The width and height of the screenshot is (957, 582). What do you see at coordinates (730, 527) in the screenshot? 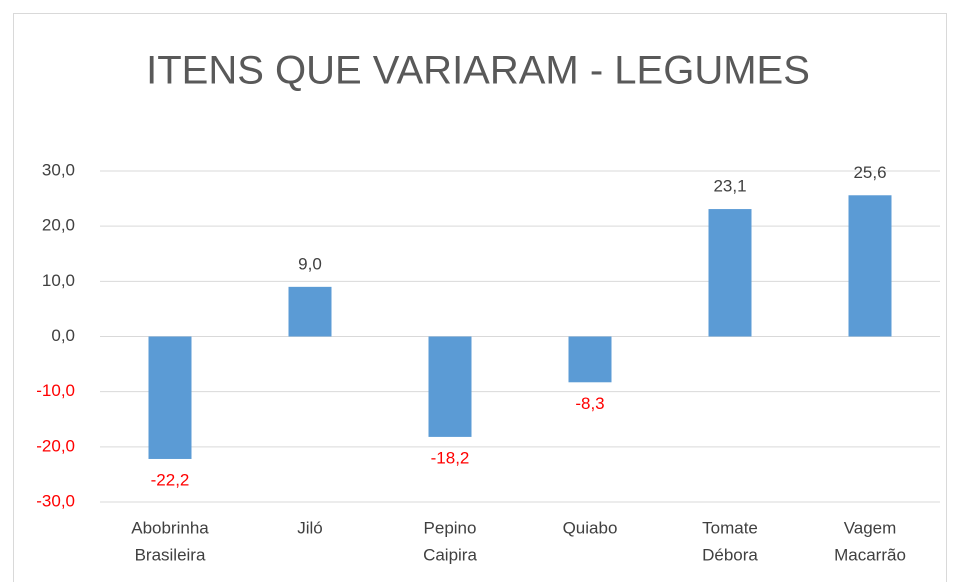
I see `x-tick-label: Tomate` at bounding box center [730, 527].